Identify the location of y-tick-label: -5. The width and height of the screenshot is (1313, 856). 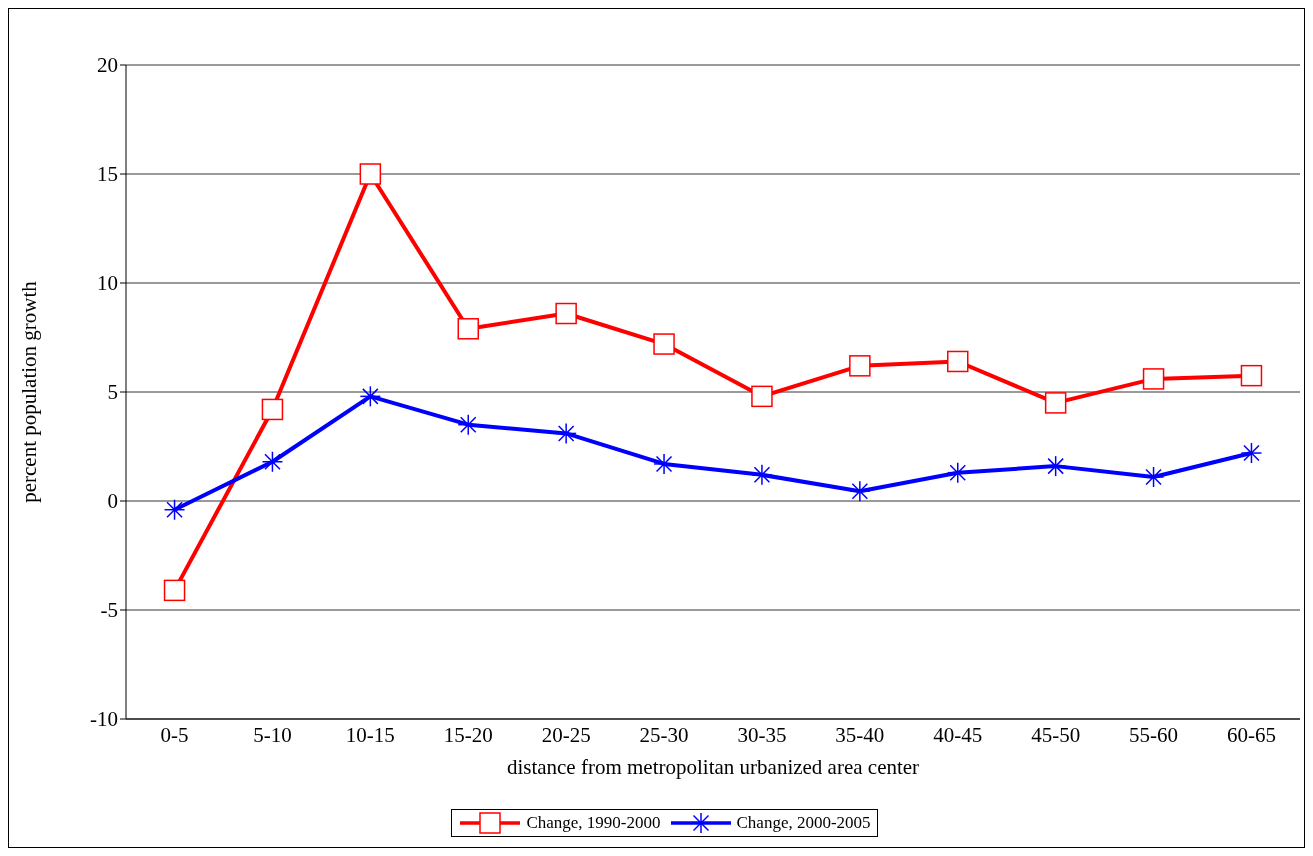
(109, 610).